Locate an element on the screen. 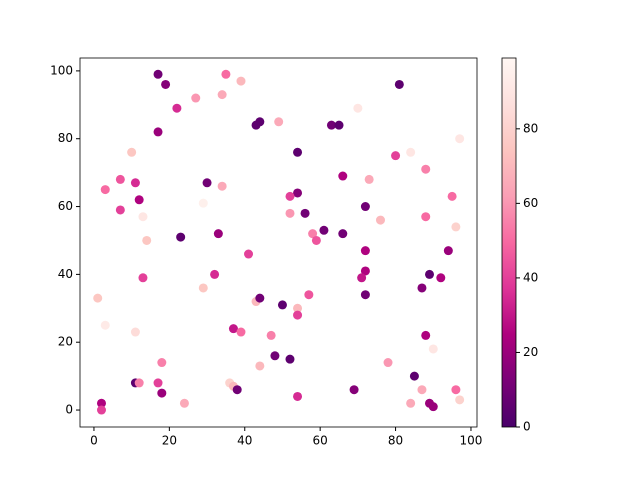 The height and width of the screenshot is (484, 640). colorbar-tick-label: 80 is located at coordinates (530, 128).